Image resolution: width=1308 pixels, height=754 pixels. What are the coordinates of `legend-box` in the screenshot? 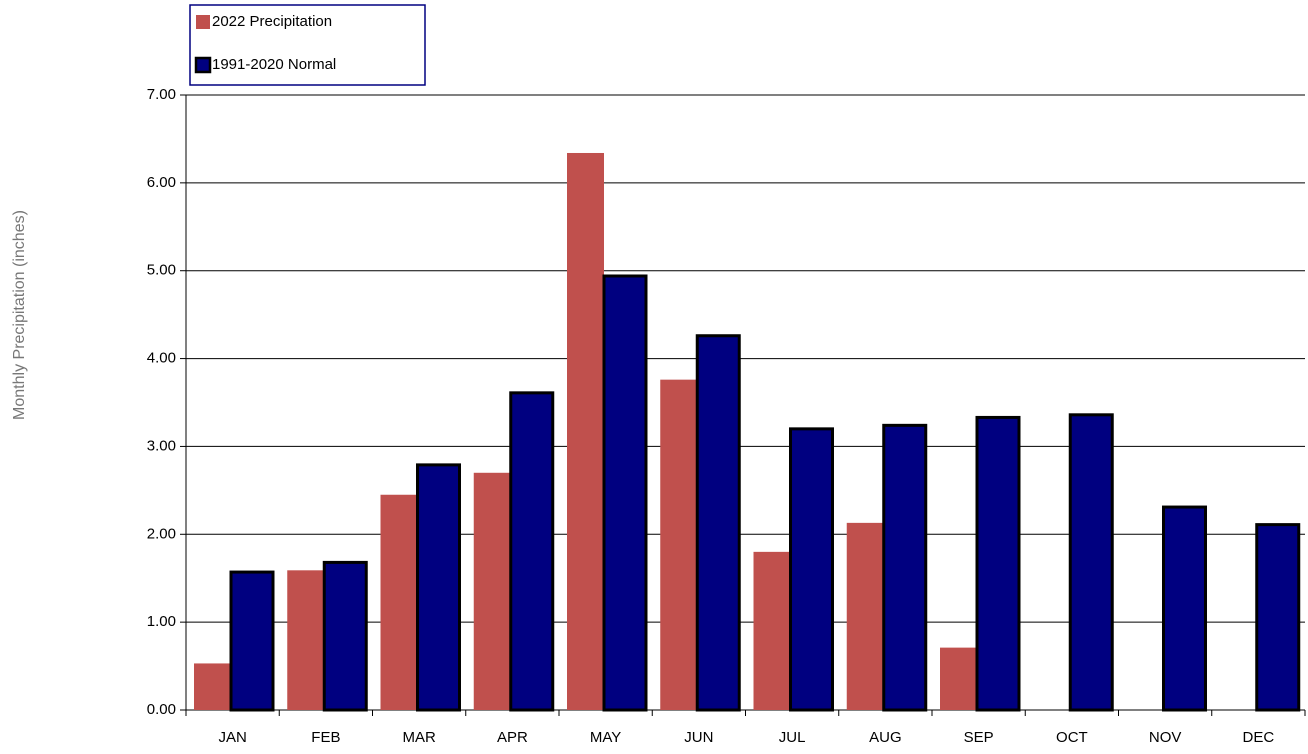 It's located at (307, 45).